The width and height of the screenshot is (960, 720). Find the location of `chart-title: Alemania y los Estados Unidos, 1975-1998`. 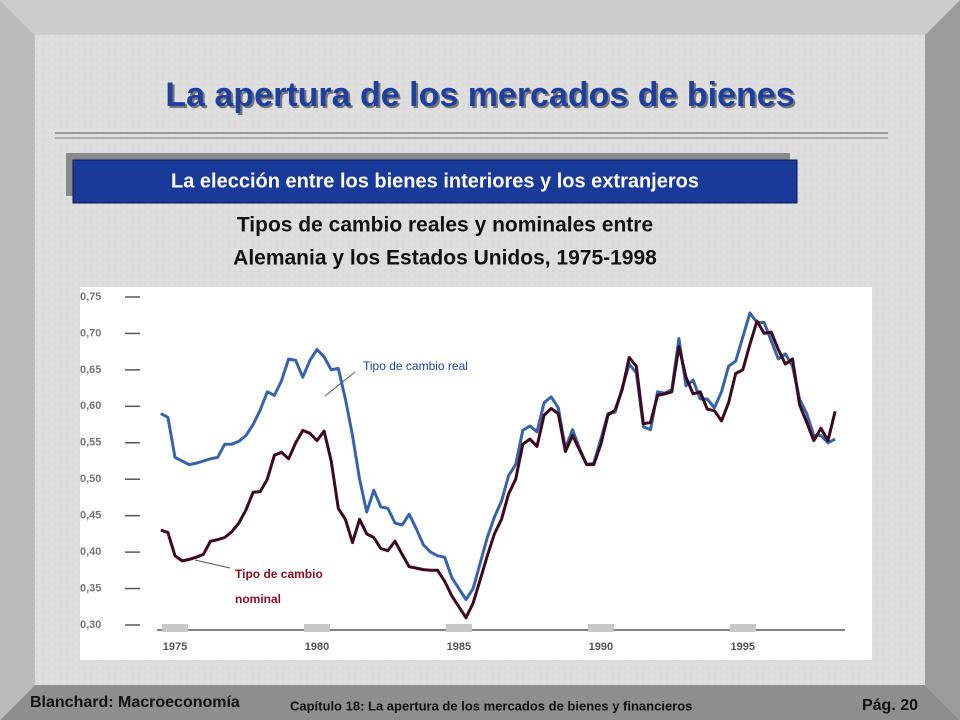

chart-title: Alemania y los Estados Unidos, 1975-1998 is located at coordinates (445, 258).